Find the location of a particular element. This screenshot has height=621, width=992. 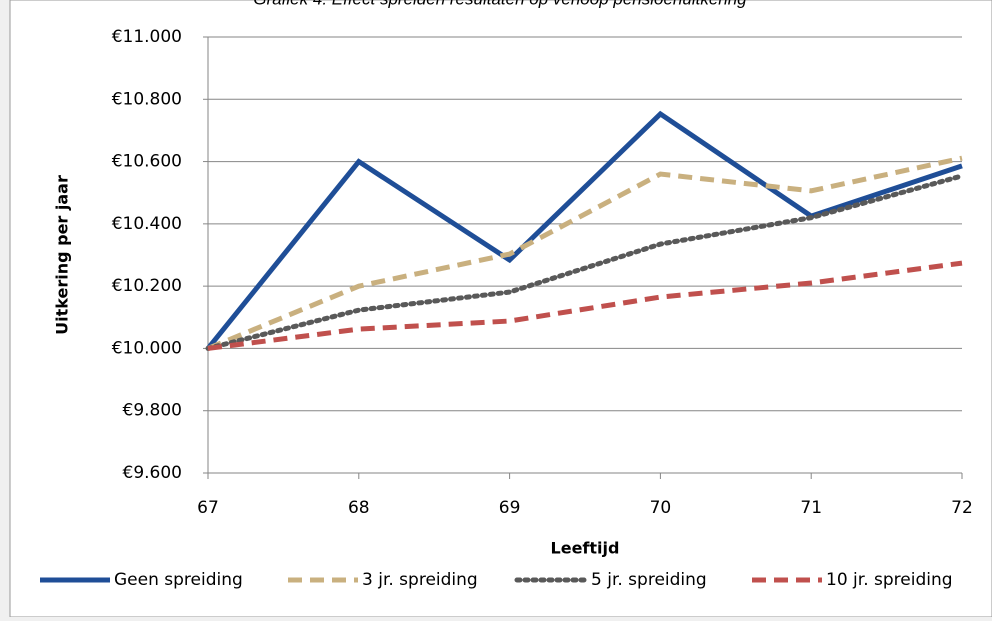

legend-label: 10 jr. spreiding is located at coordinates (889, 580).